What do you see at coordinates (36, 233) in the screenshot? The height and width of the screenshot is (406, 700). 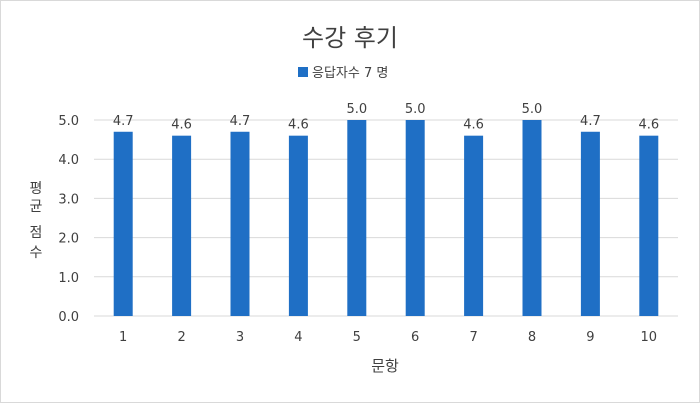 I see `y-axis-title-char: 점` at bounding box center [36, 233].